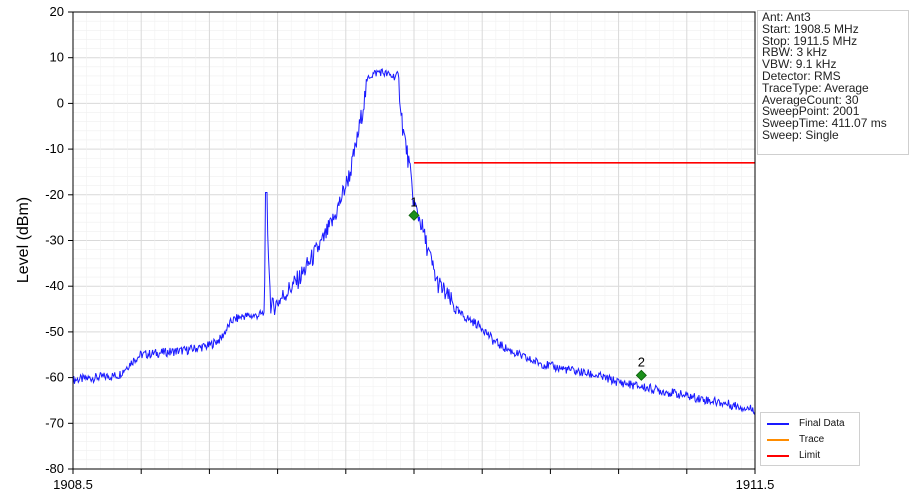 The width and height of the screenshot is (912, 498). I want to click on y-tick-label: -80, so click(54, 468).